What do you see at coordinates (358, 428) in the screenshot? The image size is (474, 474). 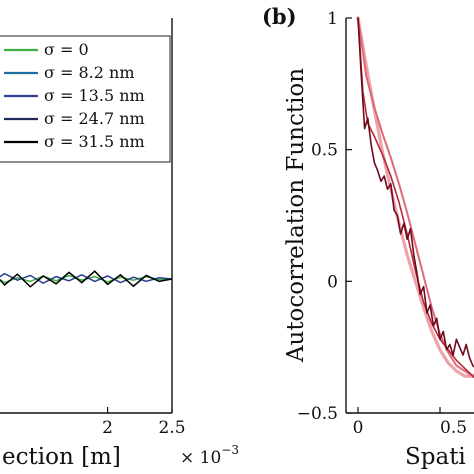 I see `panel-b-x-tick-label-0: 0` at bounding box center [358, 428].